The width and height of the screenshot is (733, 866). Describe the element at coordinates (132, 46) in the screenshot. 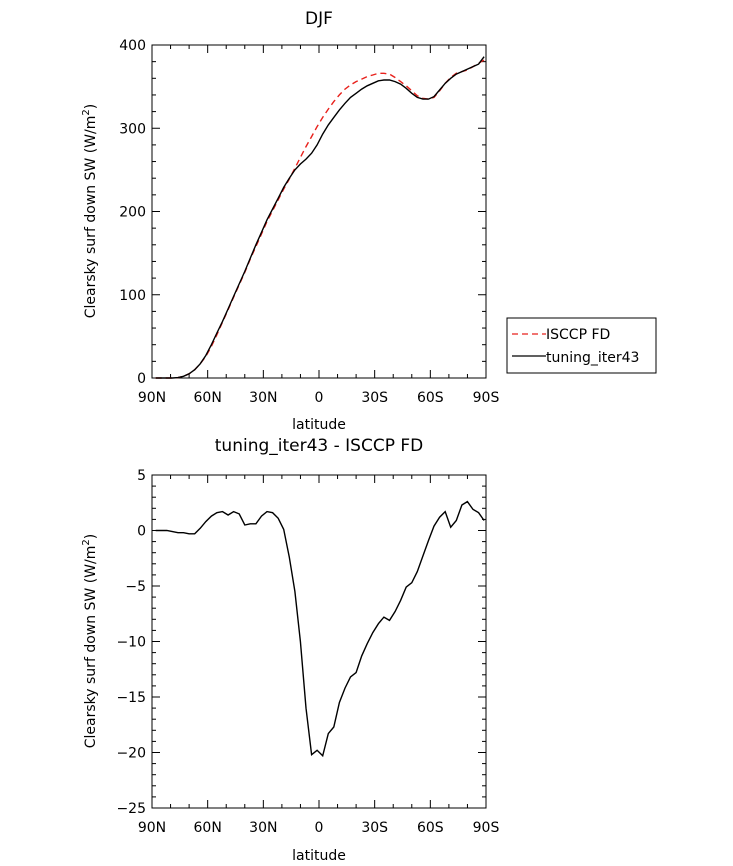

I see `y-tick-label: 400` at that location.